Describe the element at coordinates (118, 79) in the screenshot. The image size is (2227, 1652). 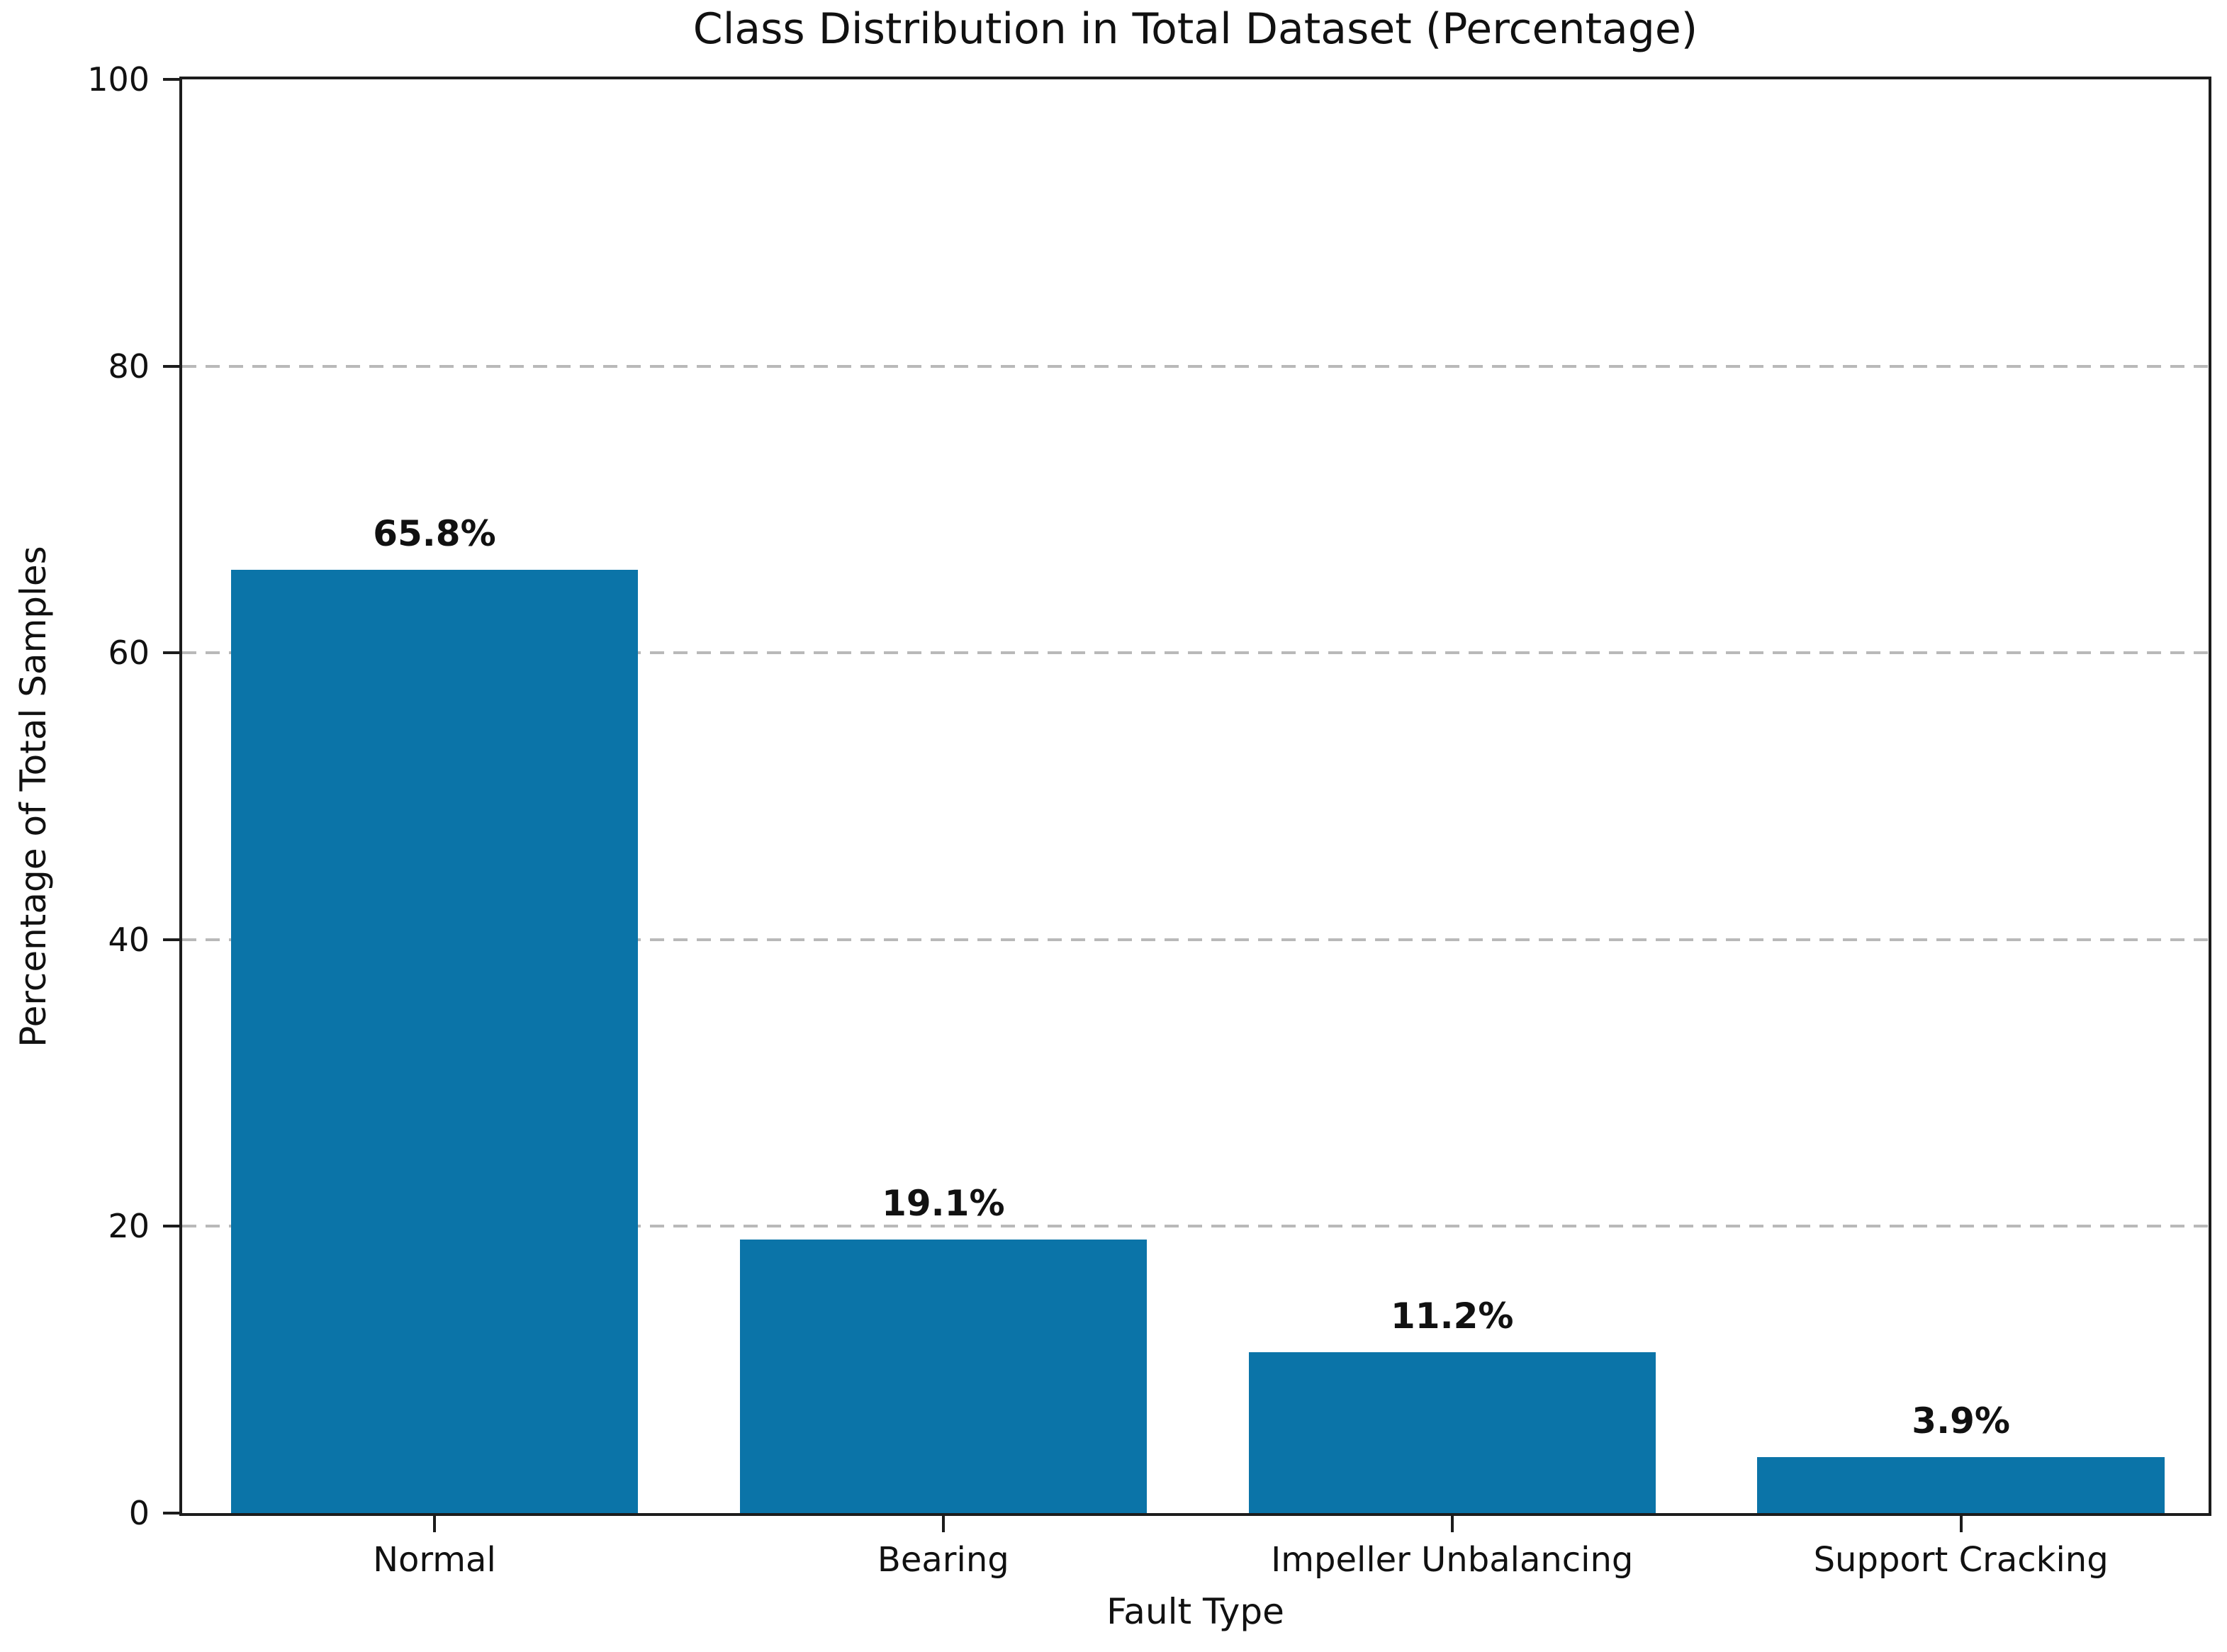
I see `y-tick-label-100: 100` at that location.